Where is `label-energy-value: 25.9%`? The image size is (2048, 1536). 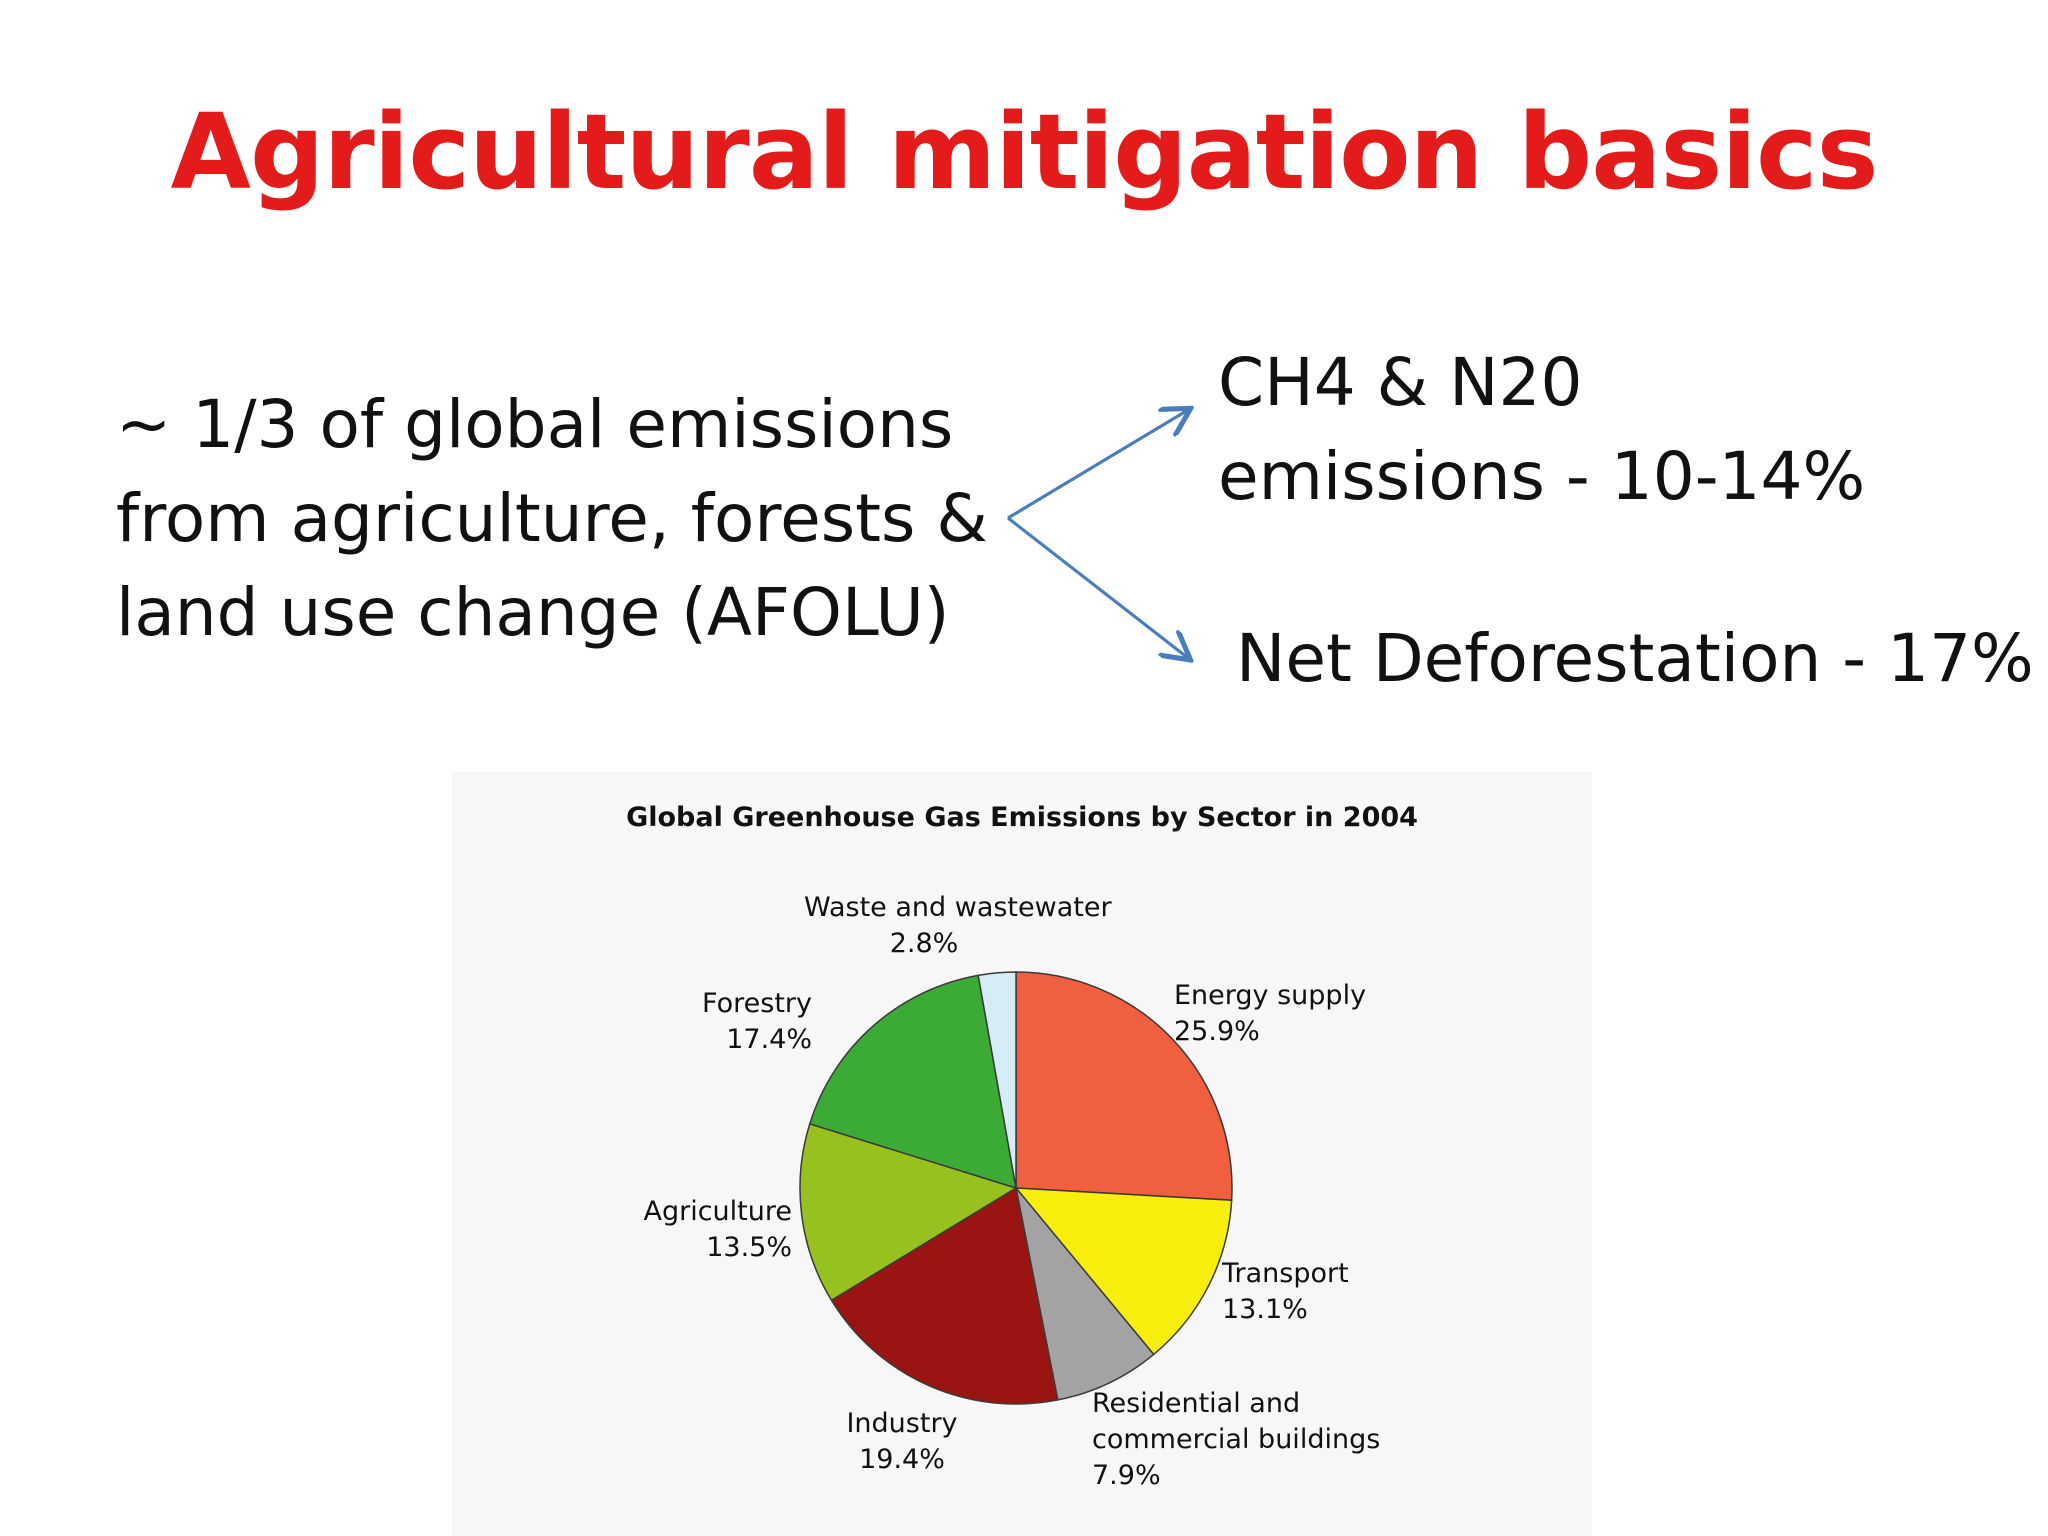
label-energy-value: 25.9% is located at coordinates (1217, 1031).